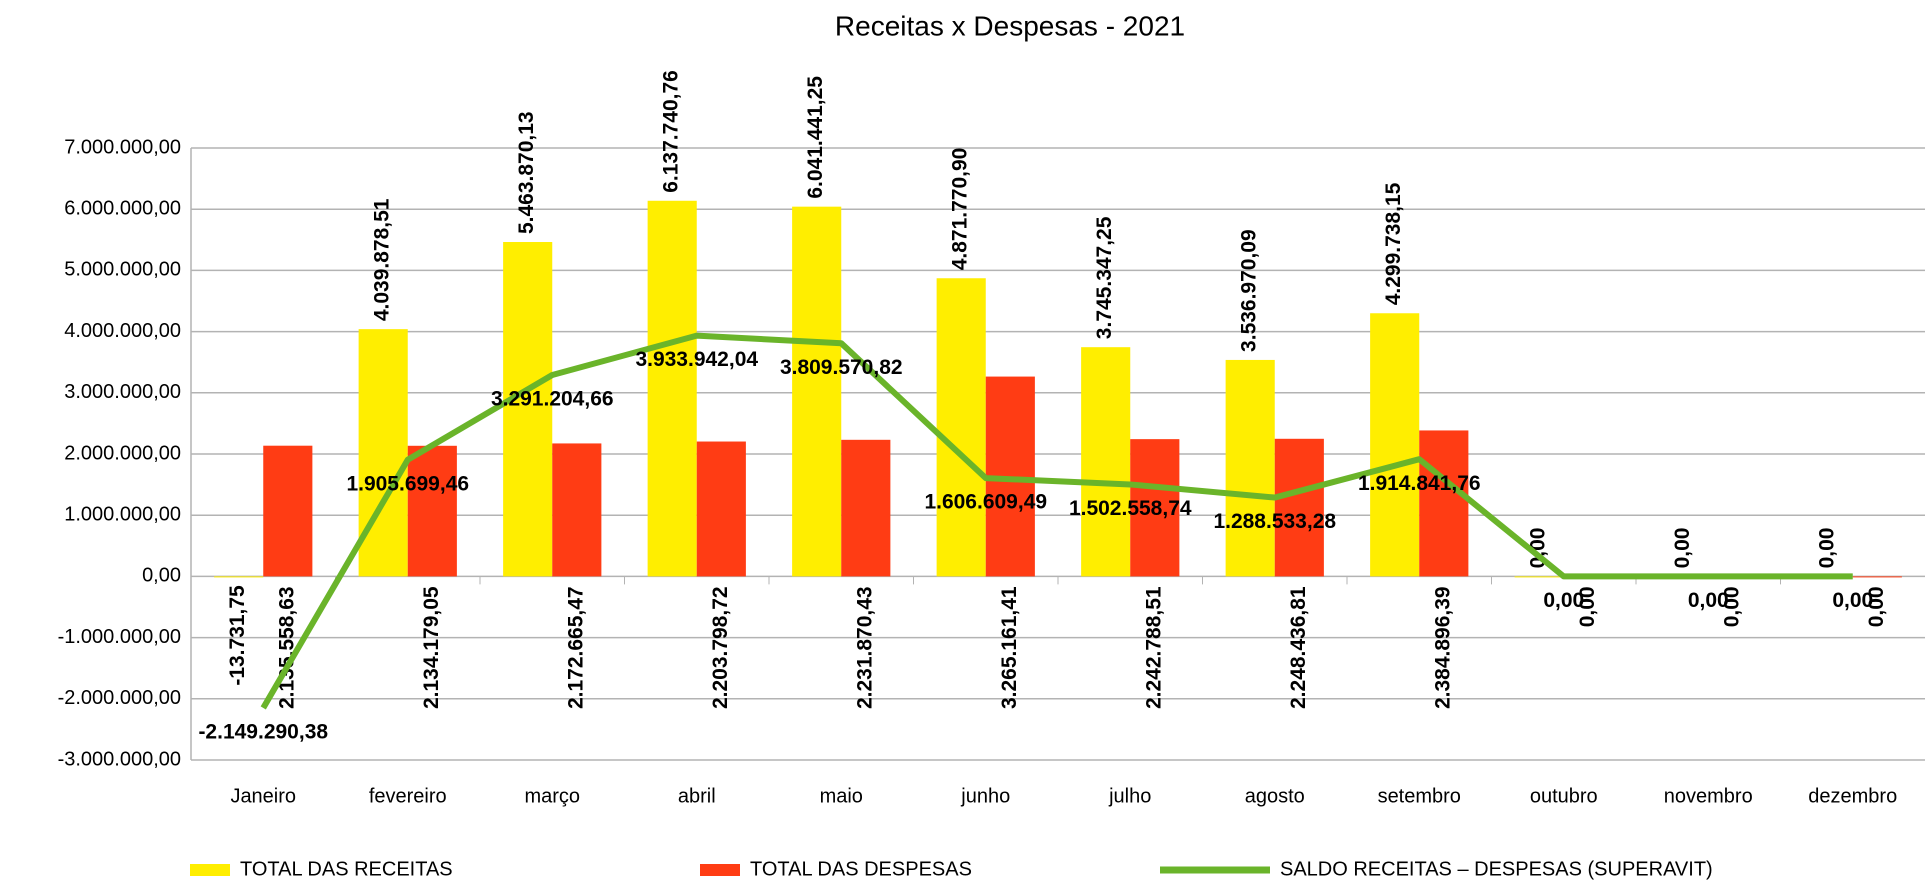 Image resolution: width=1932 pixels, height=881 pixels. Describe the element at coordinates (697, 796) in the screenshot. I see `x-tick-label: abril` at that location.